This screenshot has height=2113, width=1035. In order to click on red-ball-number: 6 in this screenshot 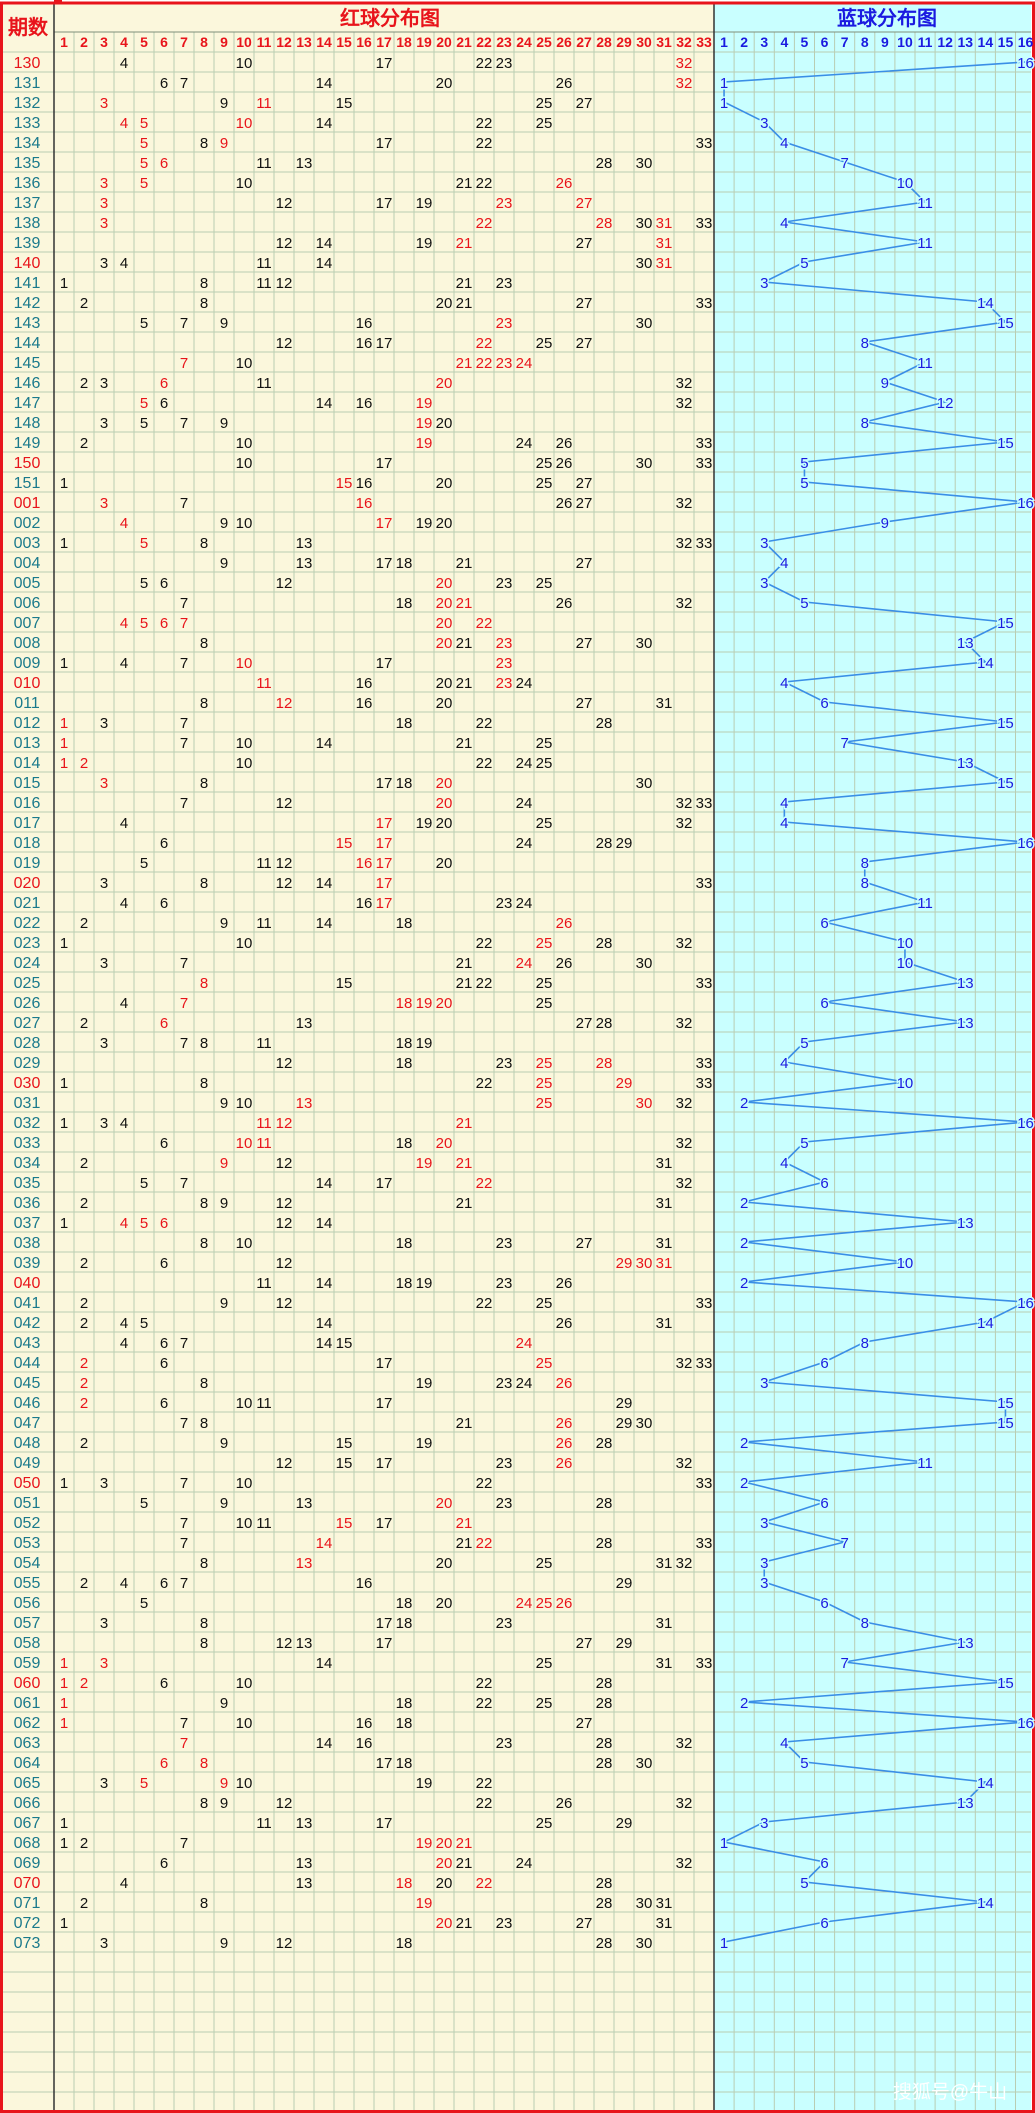, I will do `click(164, 1343)`.